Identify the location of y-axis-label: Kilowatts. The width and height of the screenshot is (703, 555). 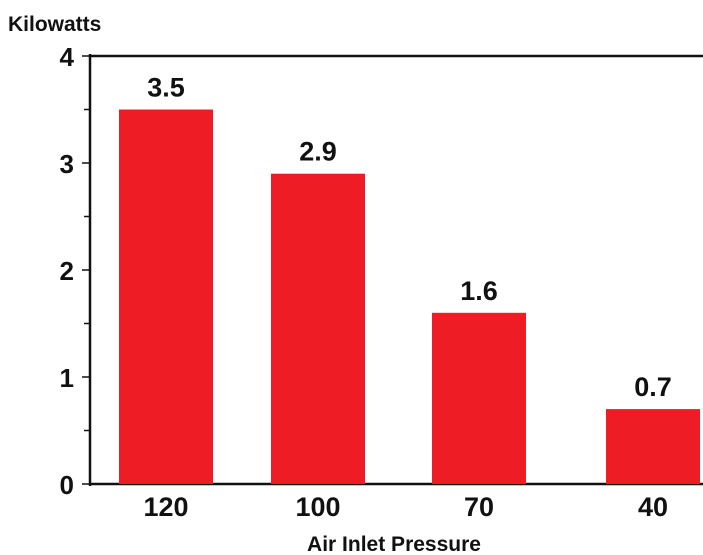
(54, 24).